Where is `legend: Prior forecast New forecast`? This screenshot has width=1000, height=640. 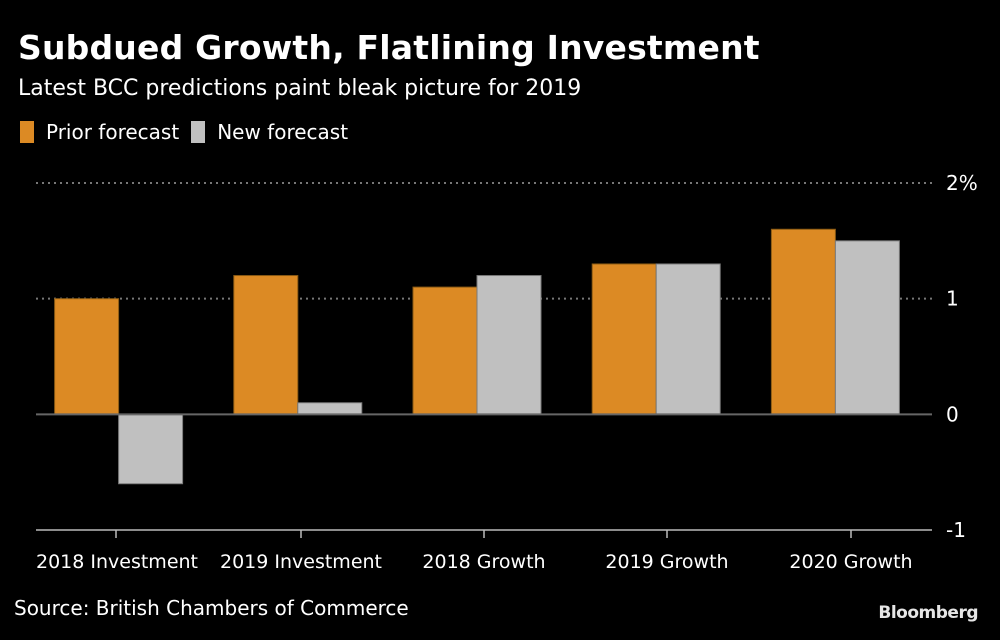 legend: Prior forecast New forecast is located at coordinates (190, 132).